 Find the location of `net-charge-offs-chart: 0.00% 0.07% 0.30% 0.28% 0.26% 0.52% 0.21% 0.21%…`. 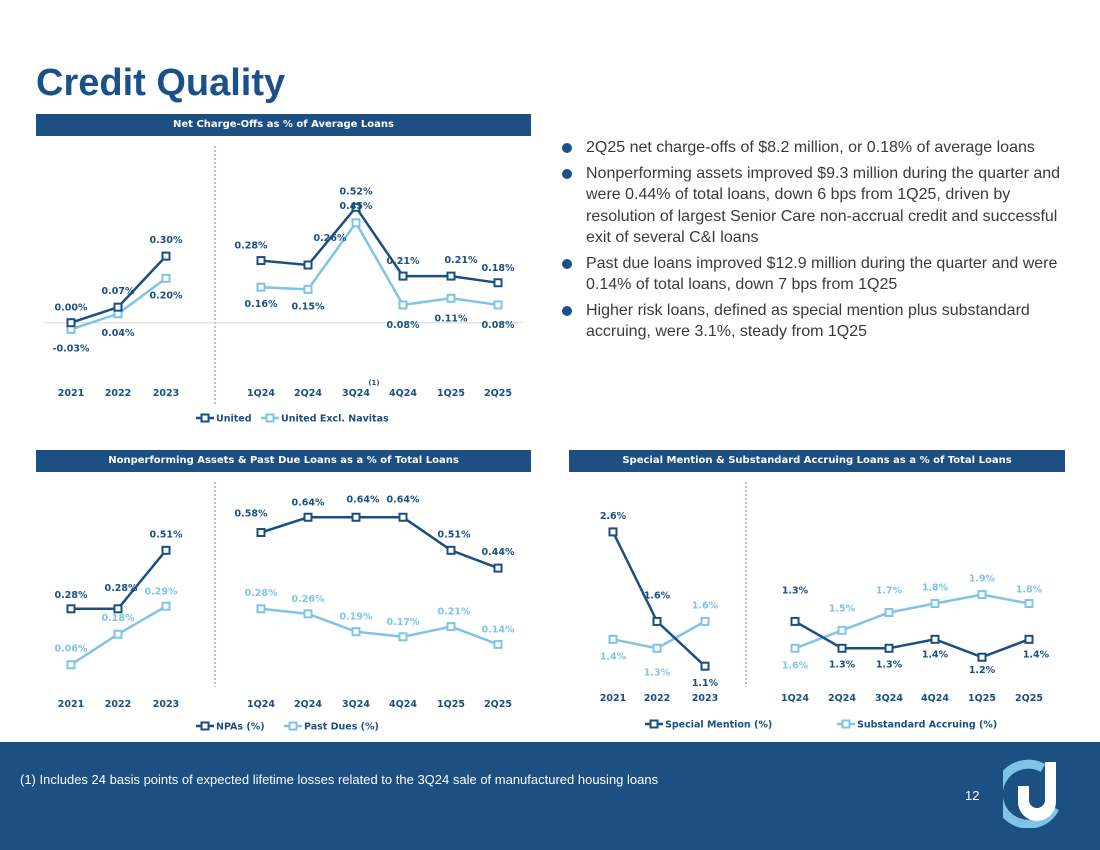

net-charge-offs-chart: 0.00% 0.07% 0.30% 0.28% 0.26% 0.52% 0.21% 0.21%… is located at coordinates (283, 285).